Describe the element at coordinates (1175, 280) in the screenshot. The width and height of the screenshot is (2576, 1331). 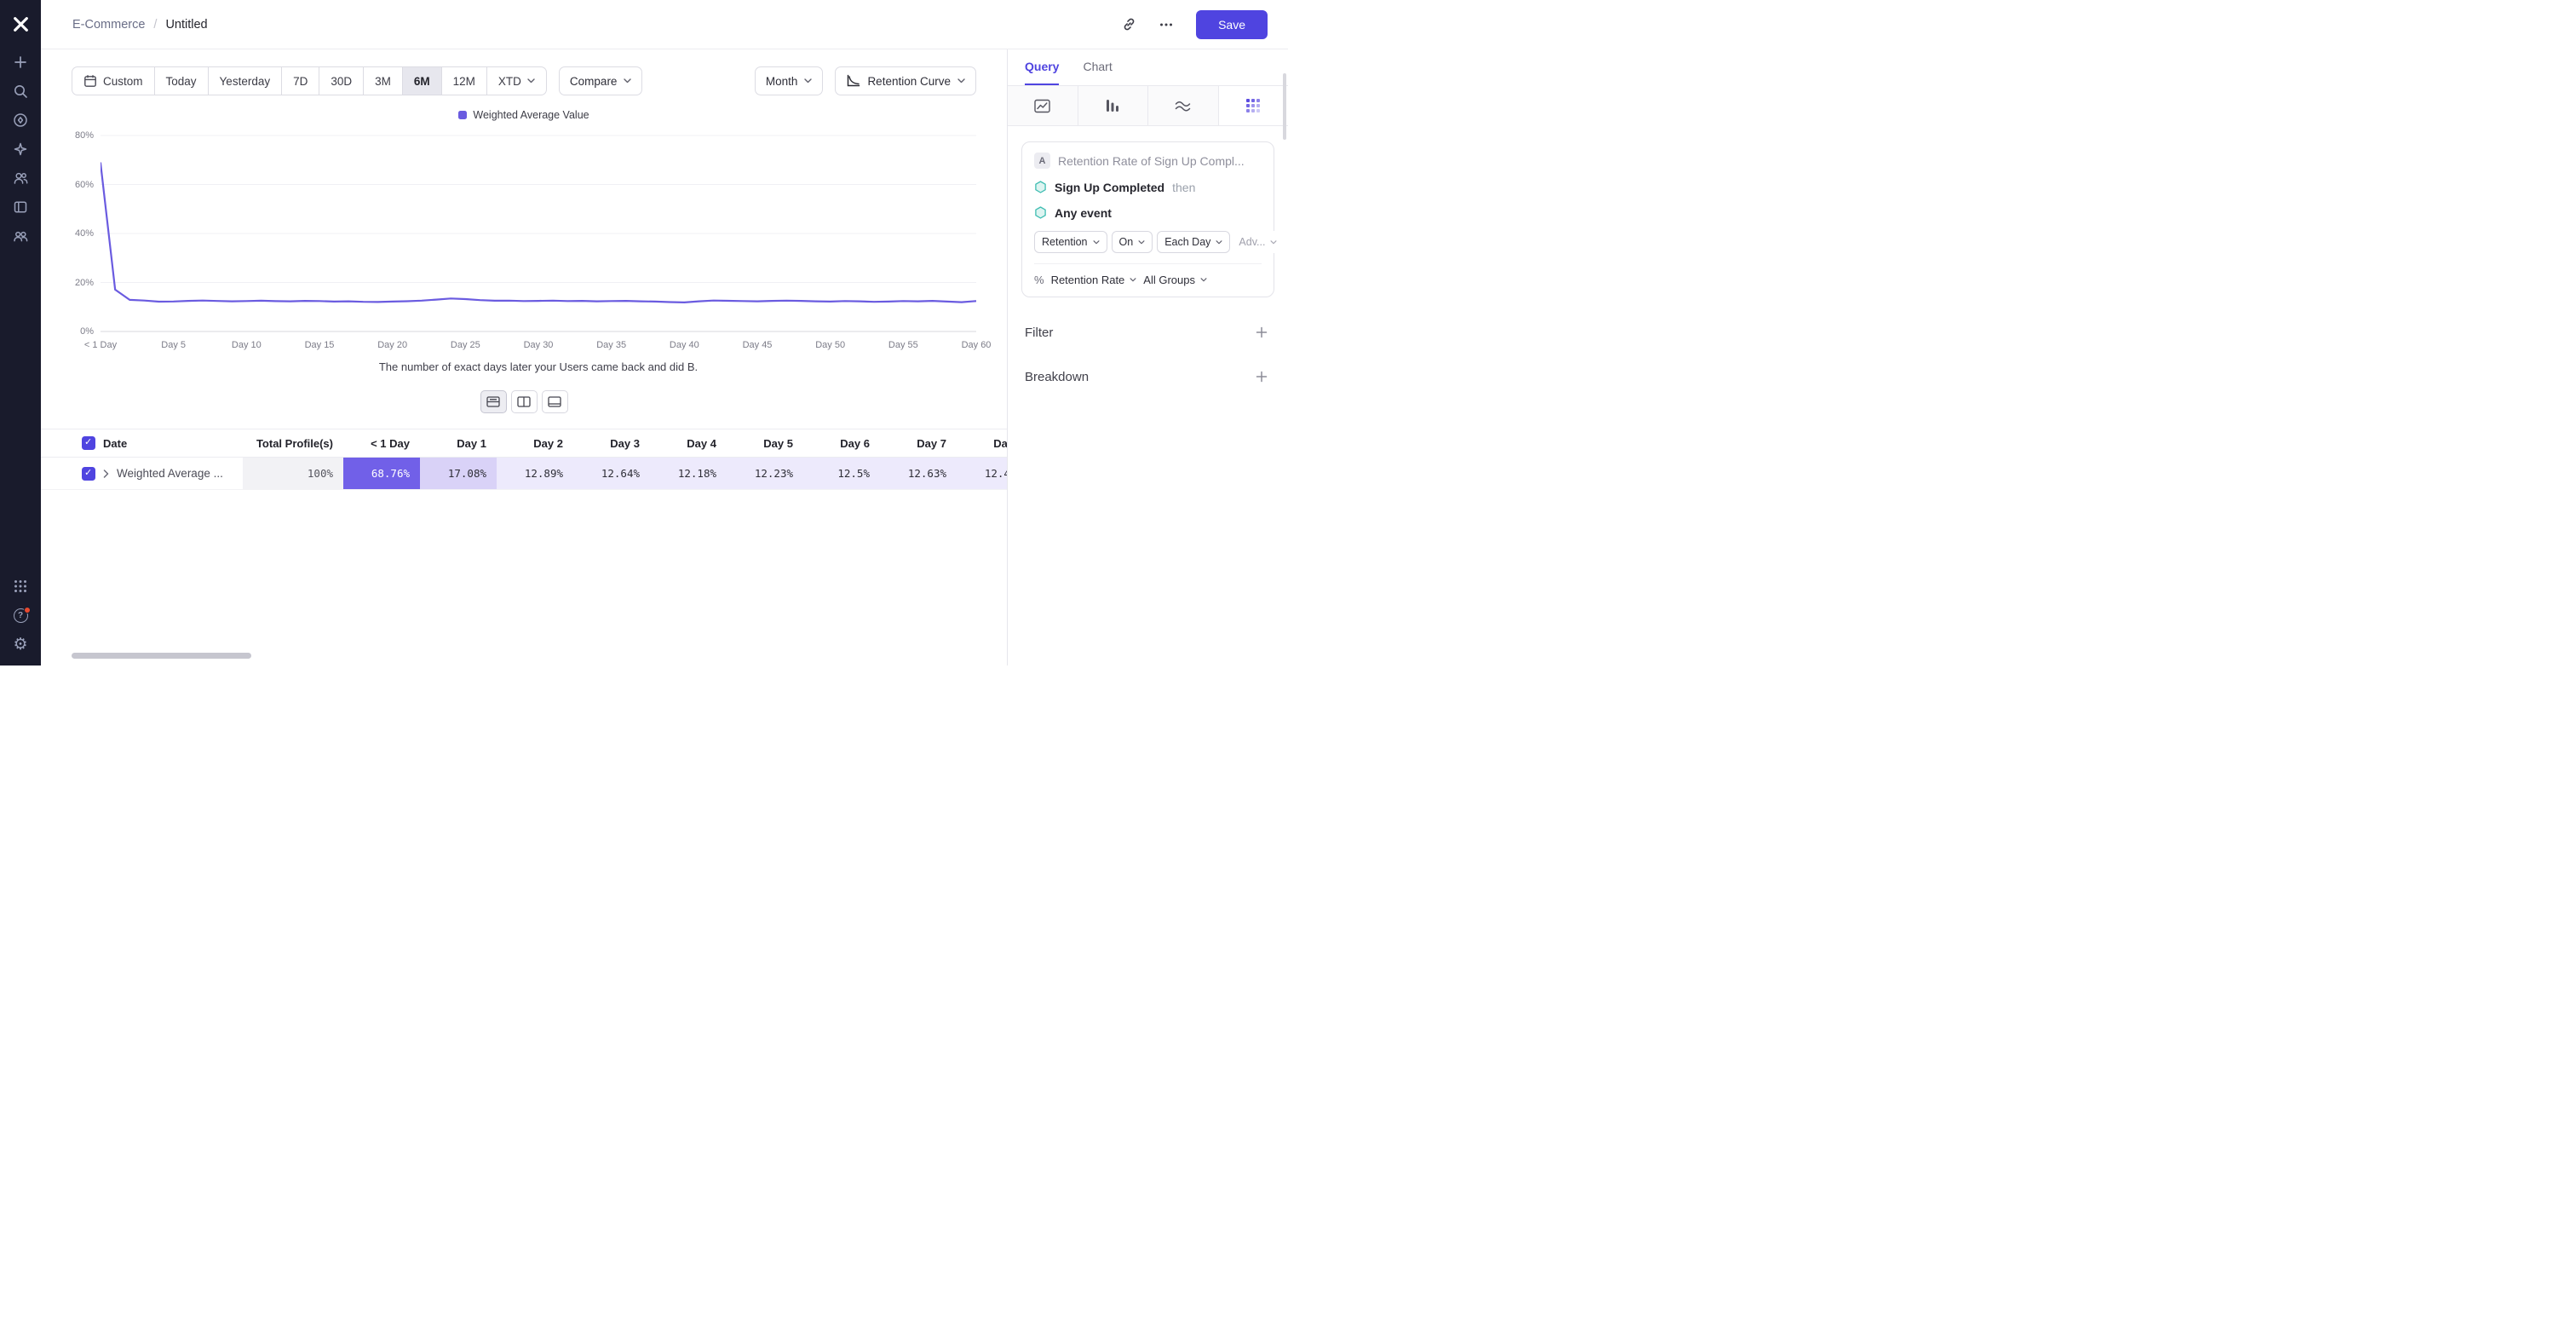
I see `groups-dropdown: All Groups` at that location.